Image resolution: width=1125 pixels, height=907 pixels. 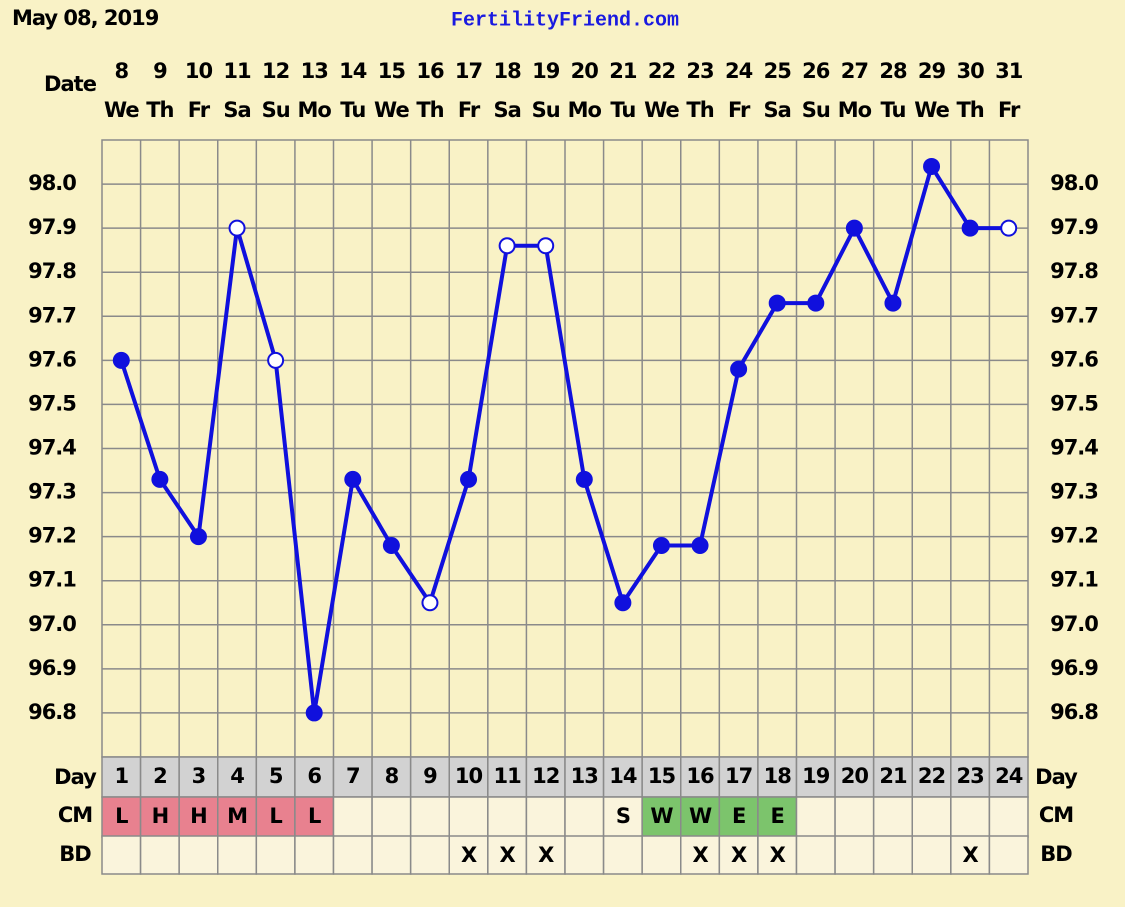 I want to click on x-tick-label: 17, so click(x=468, y=71).